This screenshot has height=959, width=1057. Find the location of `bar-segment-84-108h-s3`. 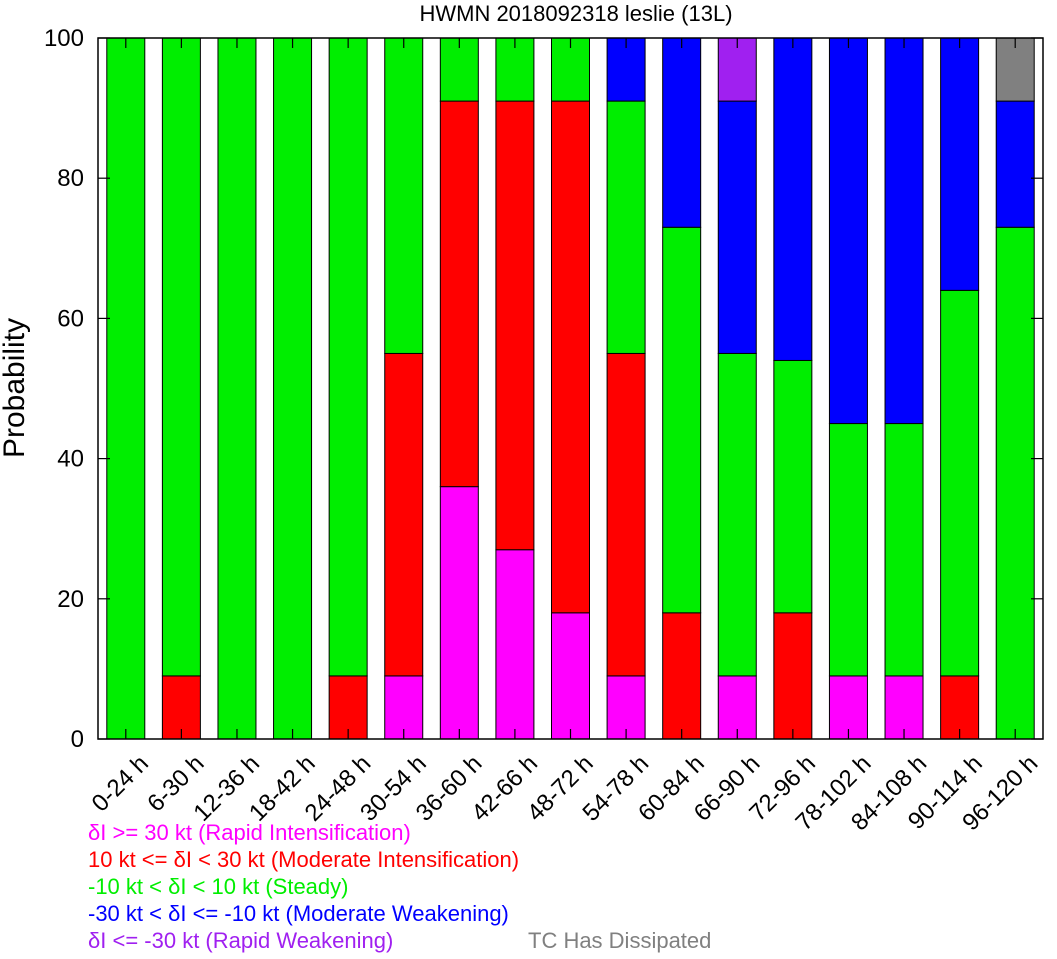

bar-segment-84-108h-s3 is located at coordinates (904, 231).